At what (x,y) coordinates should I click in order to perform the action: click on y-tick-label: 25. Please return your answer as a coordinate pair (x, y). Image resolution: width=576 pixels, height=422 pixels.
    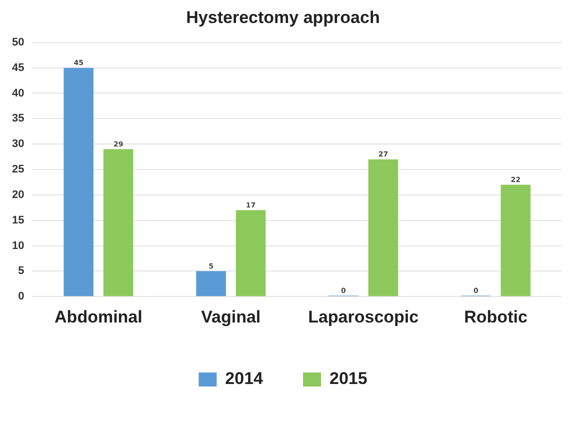
    Looking at the image, I should click on (18, 170).